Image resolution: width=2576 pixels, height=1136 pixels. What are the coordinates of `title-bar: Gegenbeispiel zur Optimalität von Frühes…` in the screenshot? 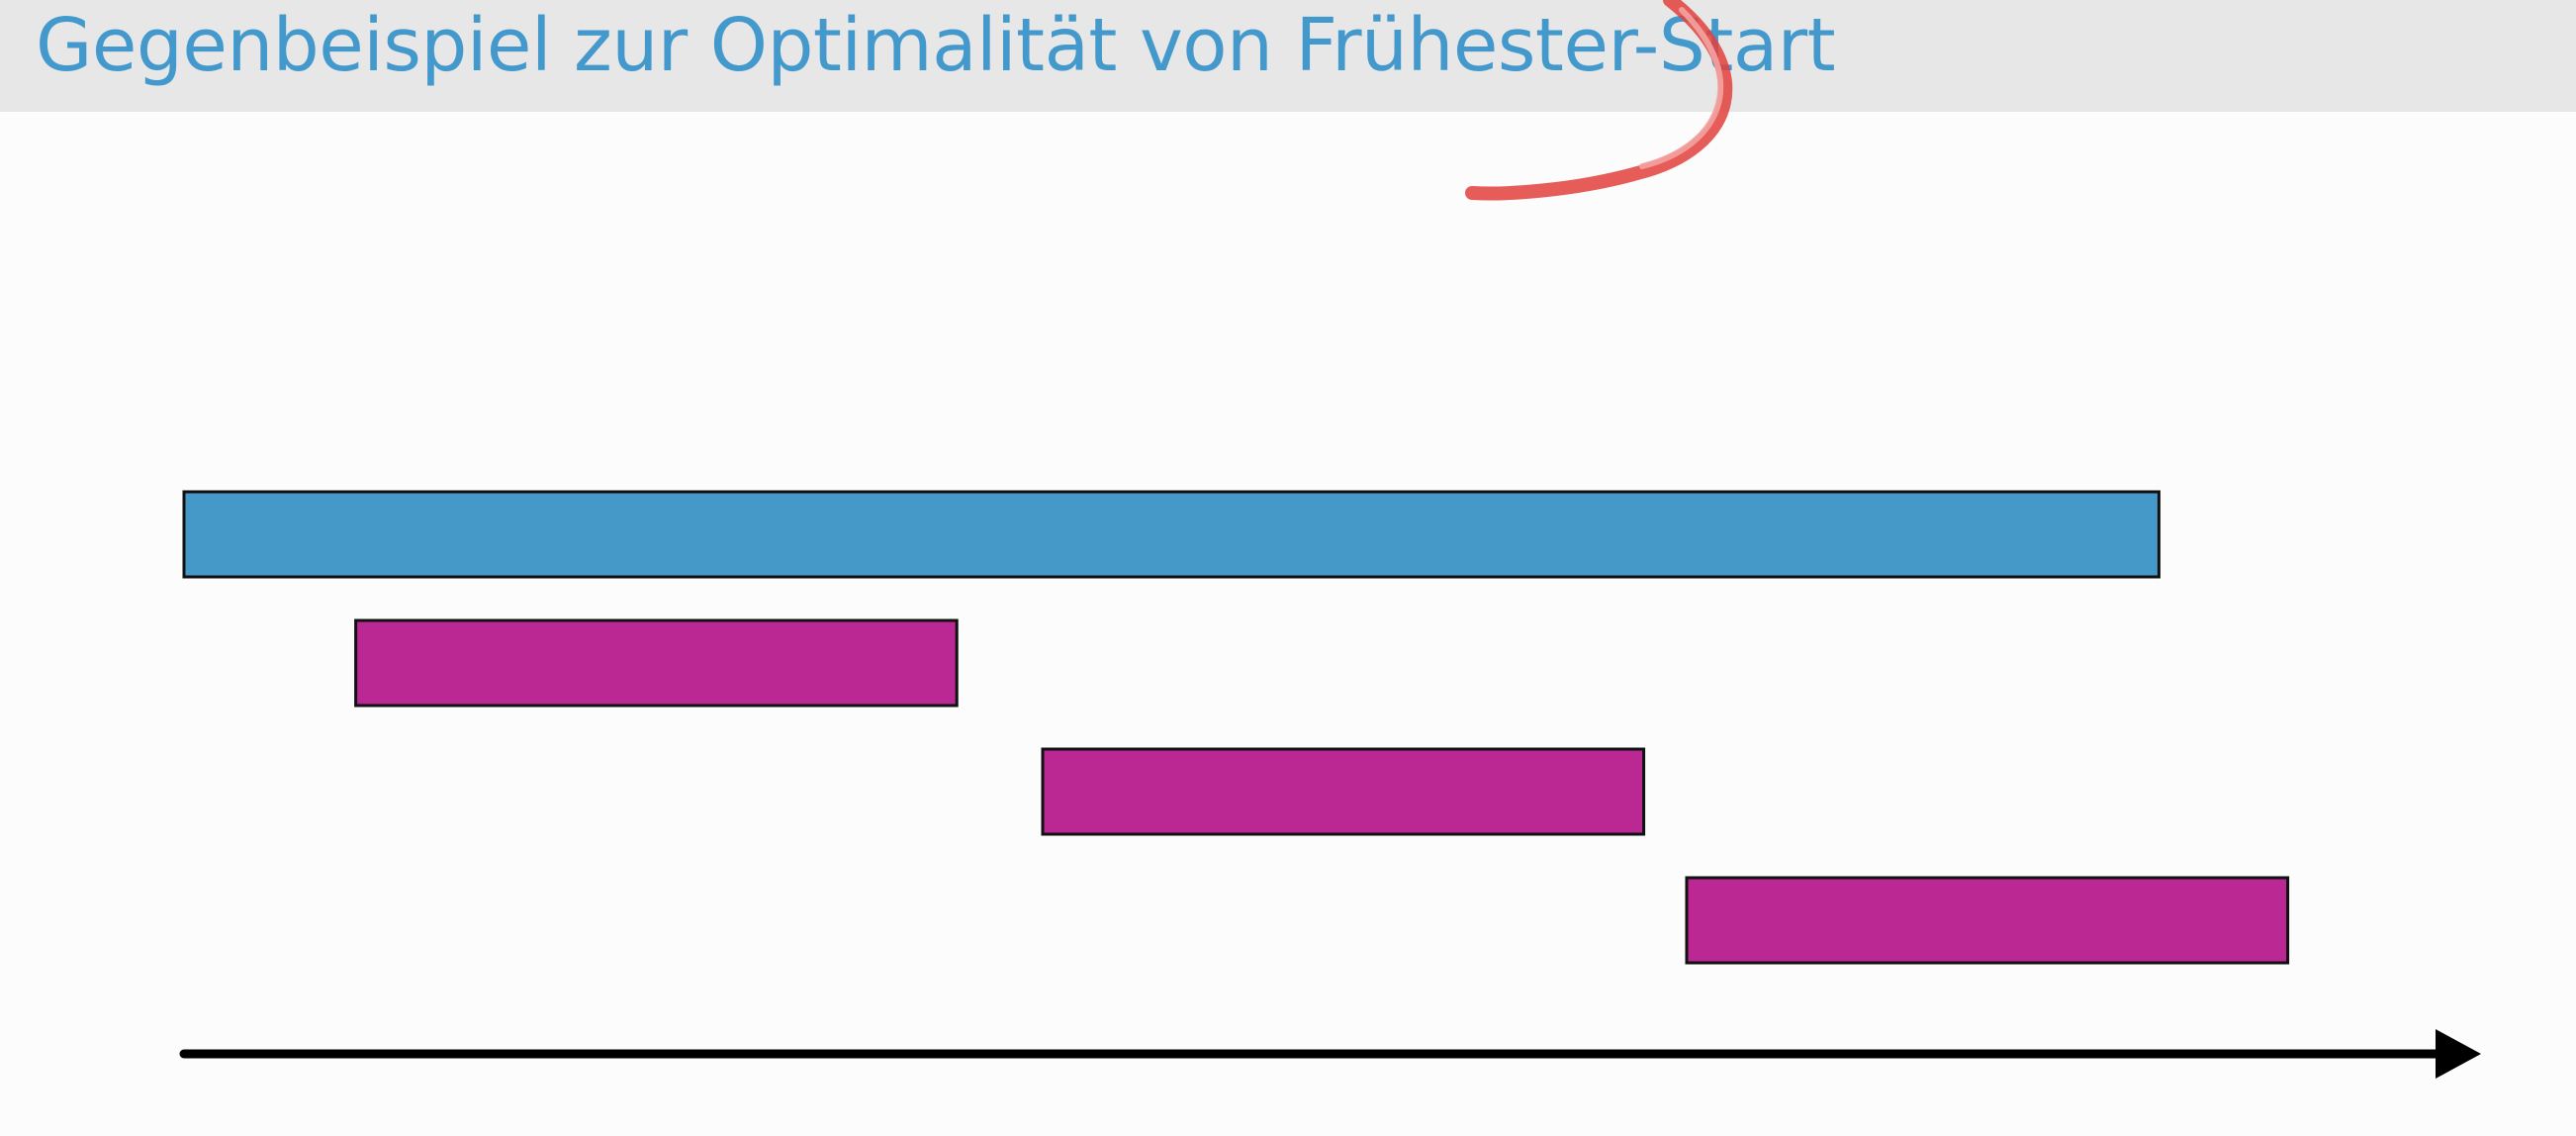 It's located at (1288, 56).